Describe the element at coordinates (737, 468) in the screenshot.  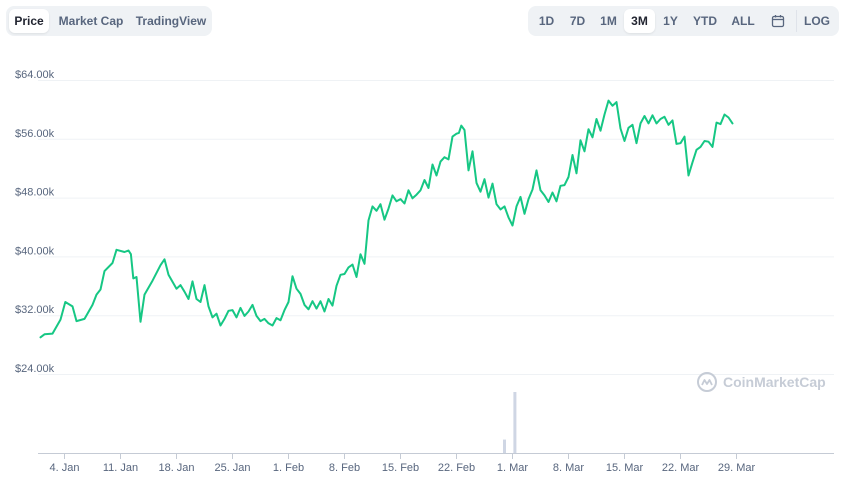
I see `x-tick-label: 29. Mar` at that location.